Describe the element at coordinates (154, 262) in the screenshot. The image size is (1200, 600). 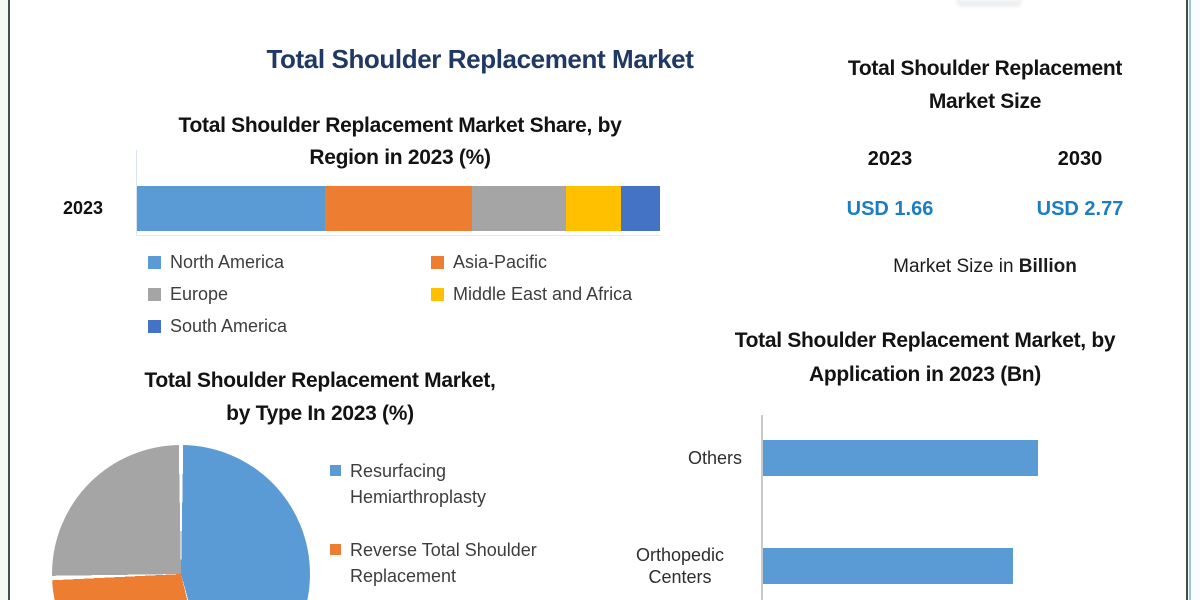
I see `legend-swatch-north-america` at that location.